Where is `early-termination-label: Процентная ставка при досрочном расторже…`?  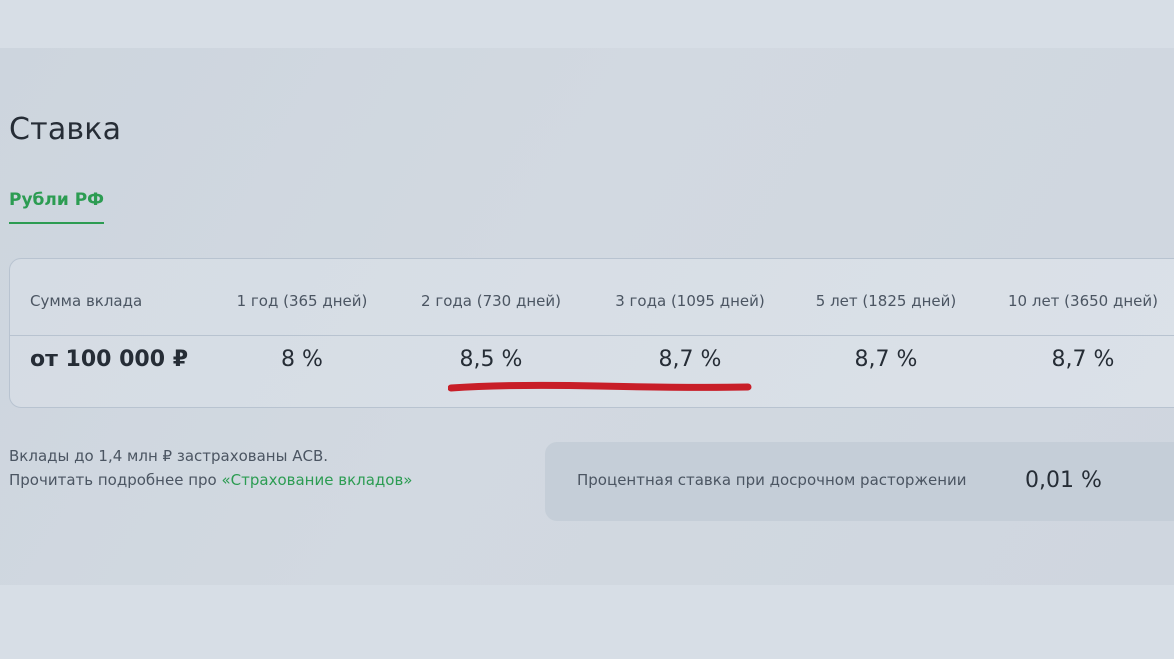
early-termination-label: Процентная ставка при досрочном расторже… is located at coordinates (772, 480).